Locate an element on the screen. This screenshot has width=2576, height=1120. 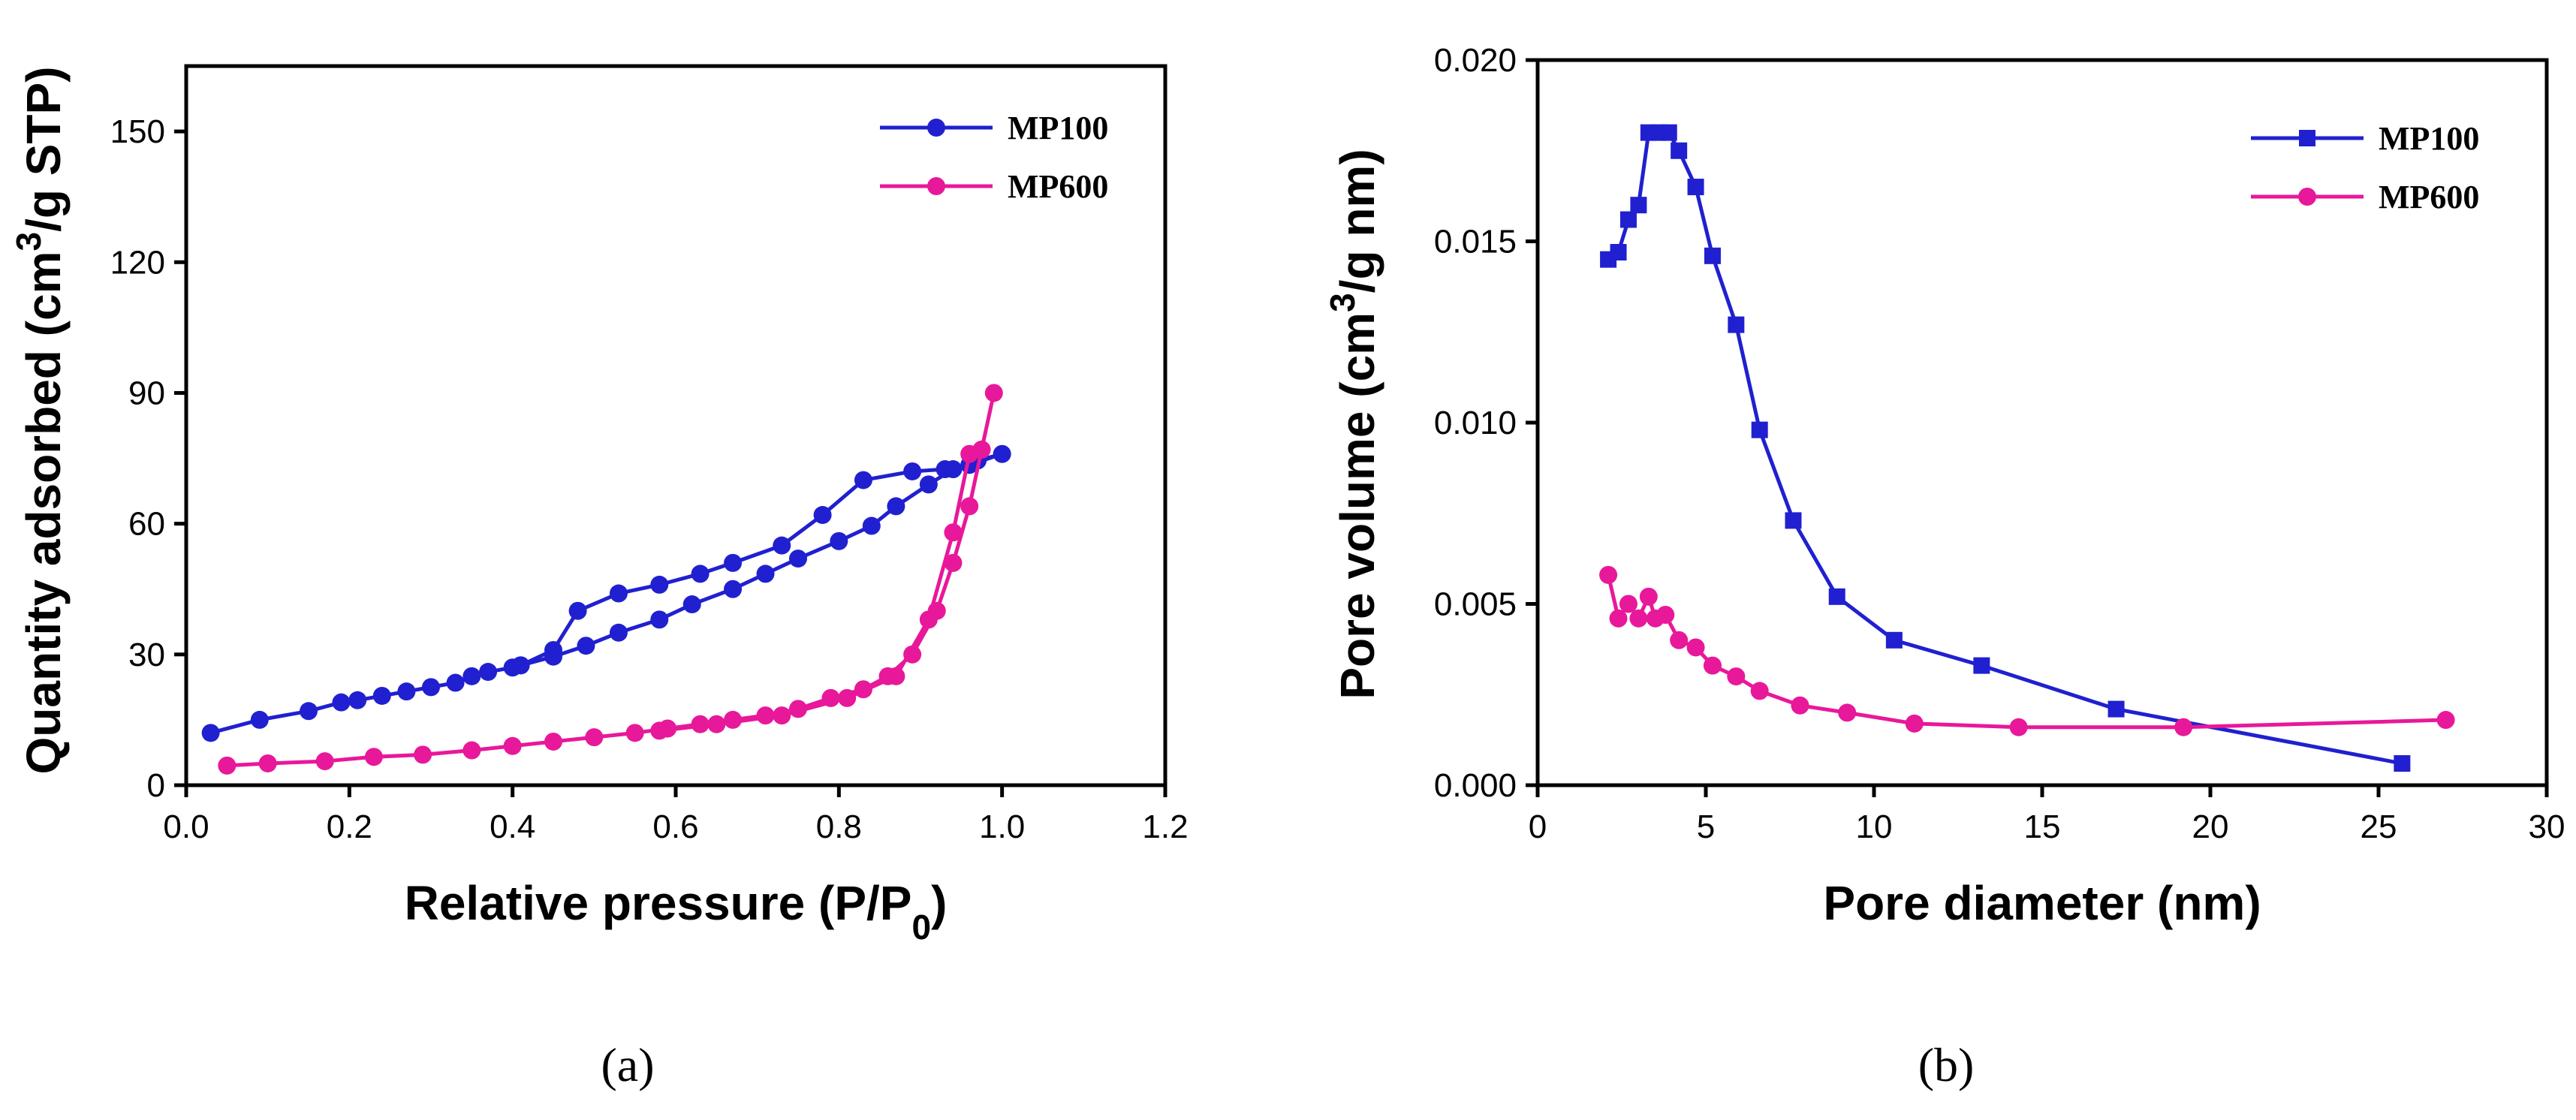
x-tick-label: 10 is located at coordinates (1874, 826).